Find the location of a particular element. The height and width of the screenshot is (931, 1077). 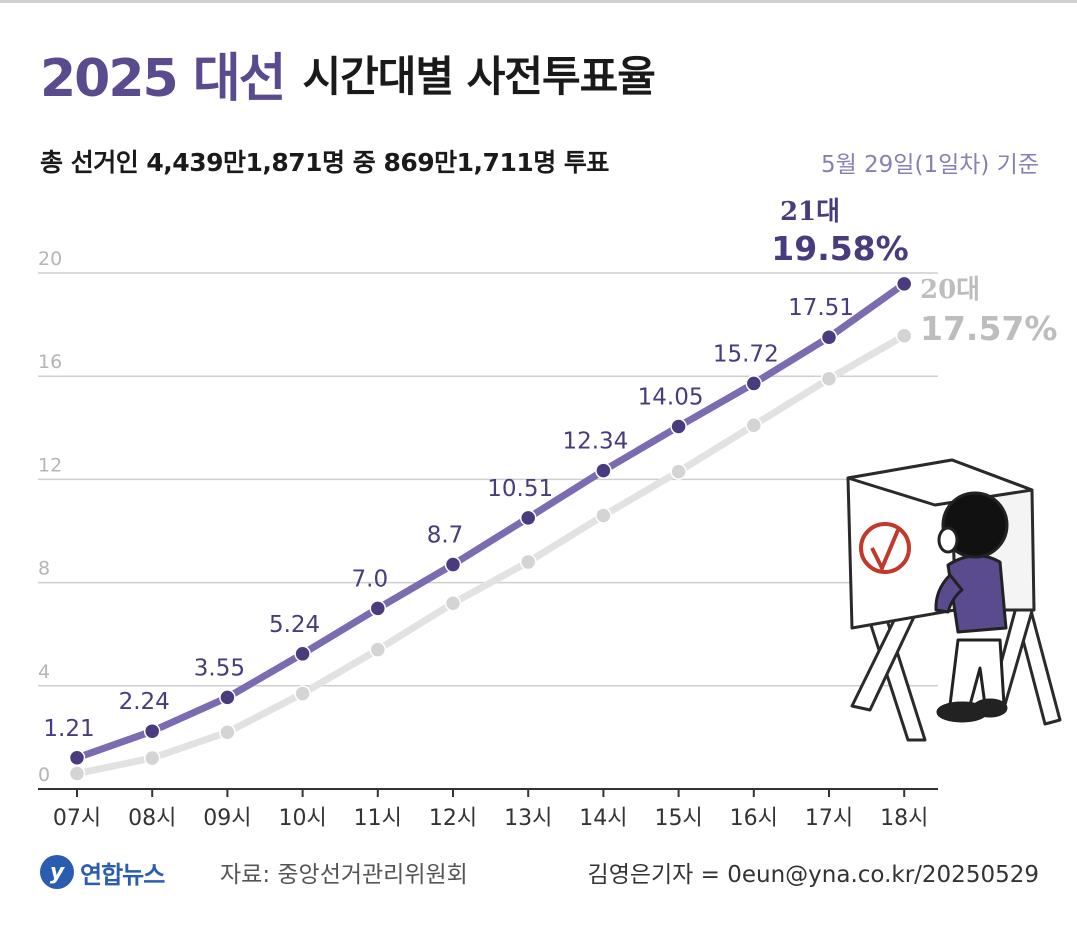

ballot-check-icon is located at coordinates (885, 551).